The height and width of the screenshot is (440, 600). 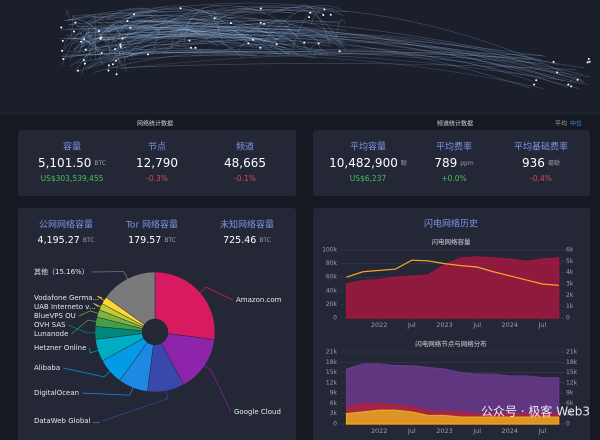 I want to click on stat-unit: 毫聪, so click(x=554, y=163).